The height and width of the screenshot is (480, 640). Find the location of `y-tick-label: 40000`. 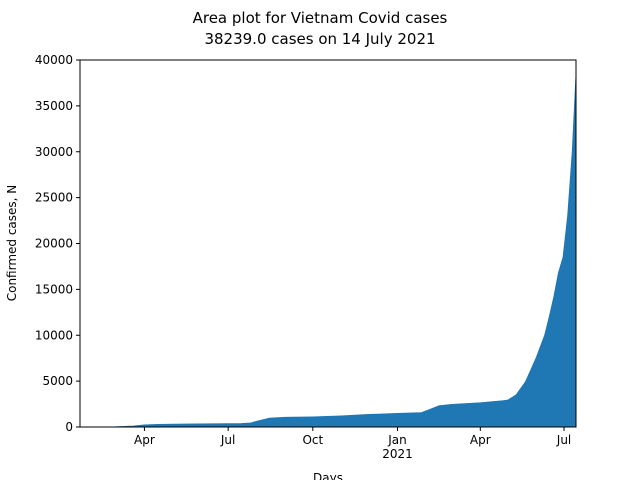

y-tick-label: 40000 is located at coordinates (54, 60).